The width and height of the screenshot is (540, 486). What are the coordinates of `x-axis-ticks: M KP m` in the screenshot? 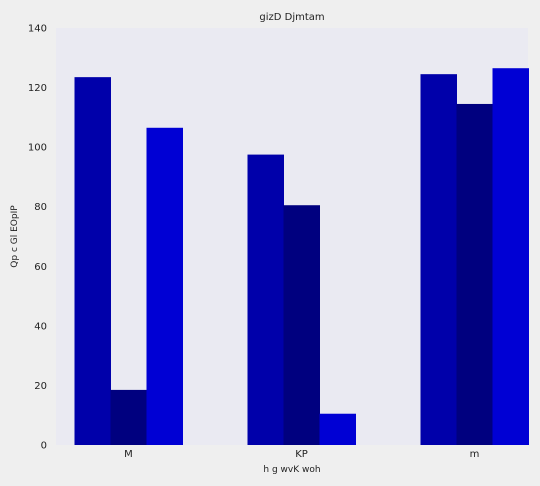 It's located at (301, 454).